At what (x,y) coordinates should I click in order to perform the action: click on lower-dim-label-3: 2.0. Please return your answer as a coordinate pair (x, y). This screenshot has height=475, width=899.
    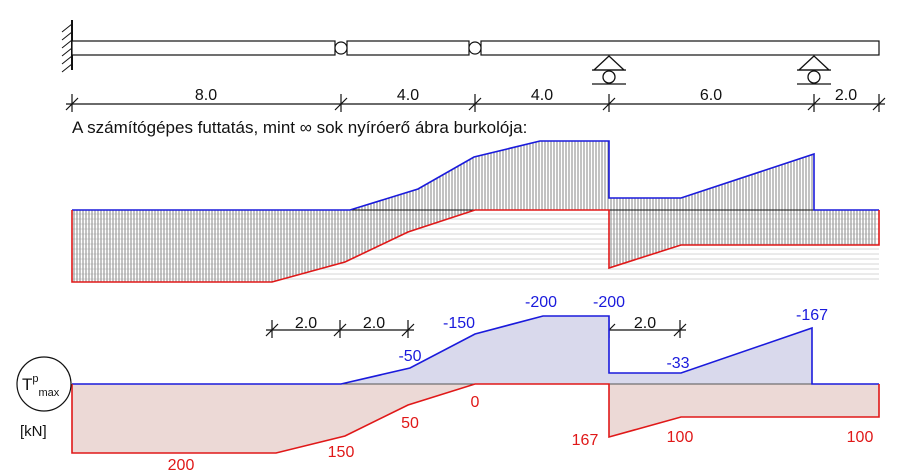
    Looking at the image, I should click on (645, 323).